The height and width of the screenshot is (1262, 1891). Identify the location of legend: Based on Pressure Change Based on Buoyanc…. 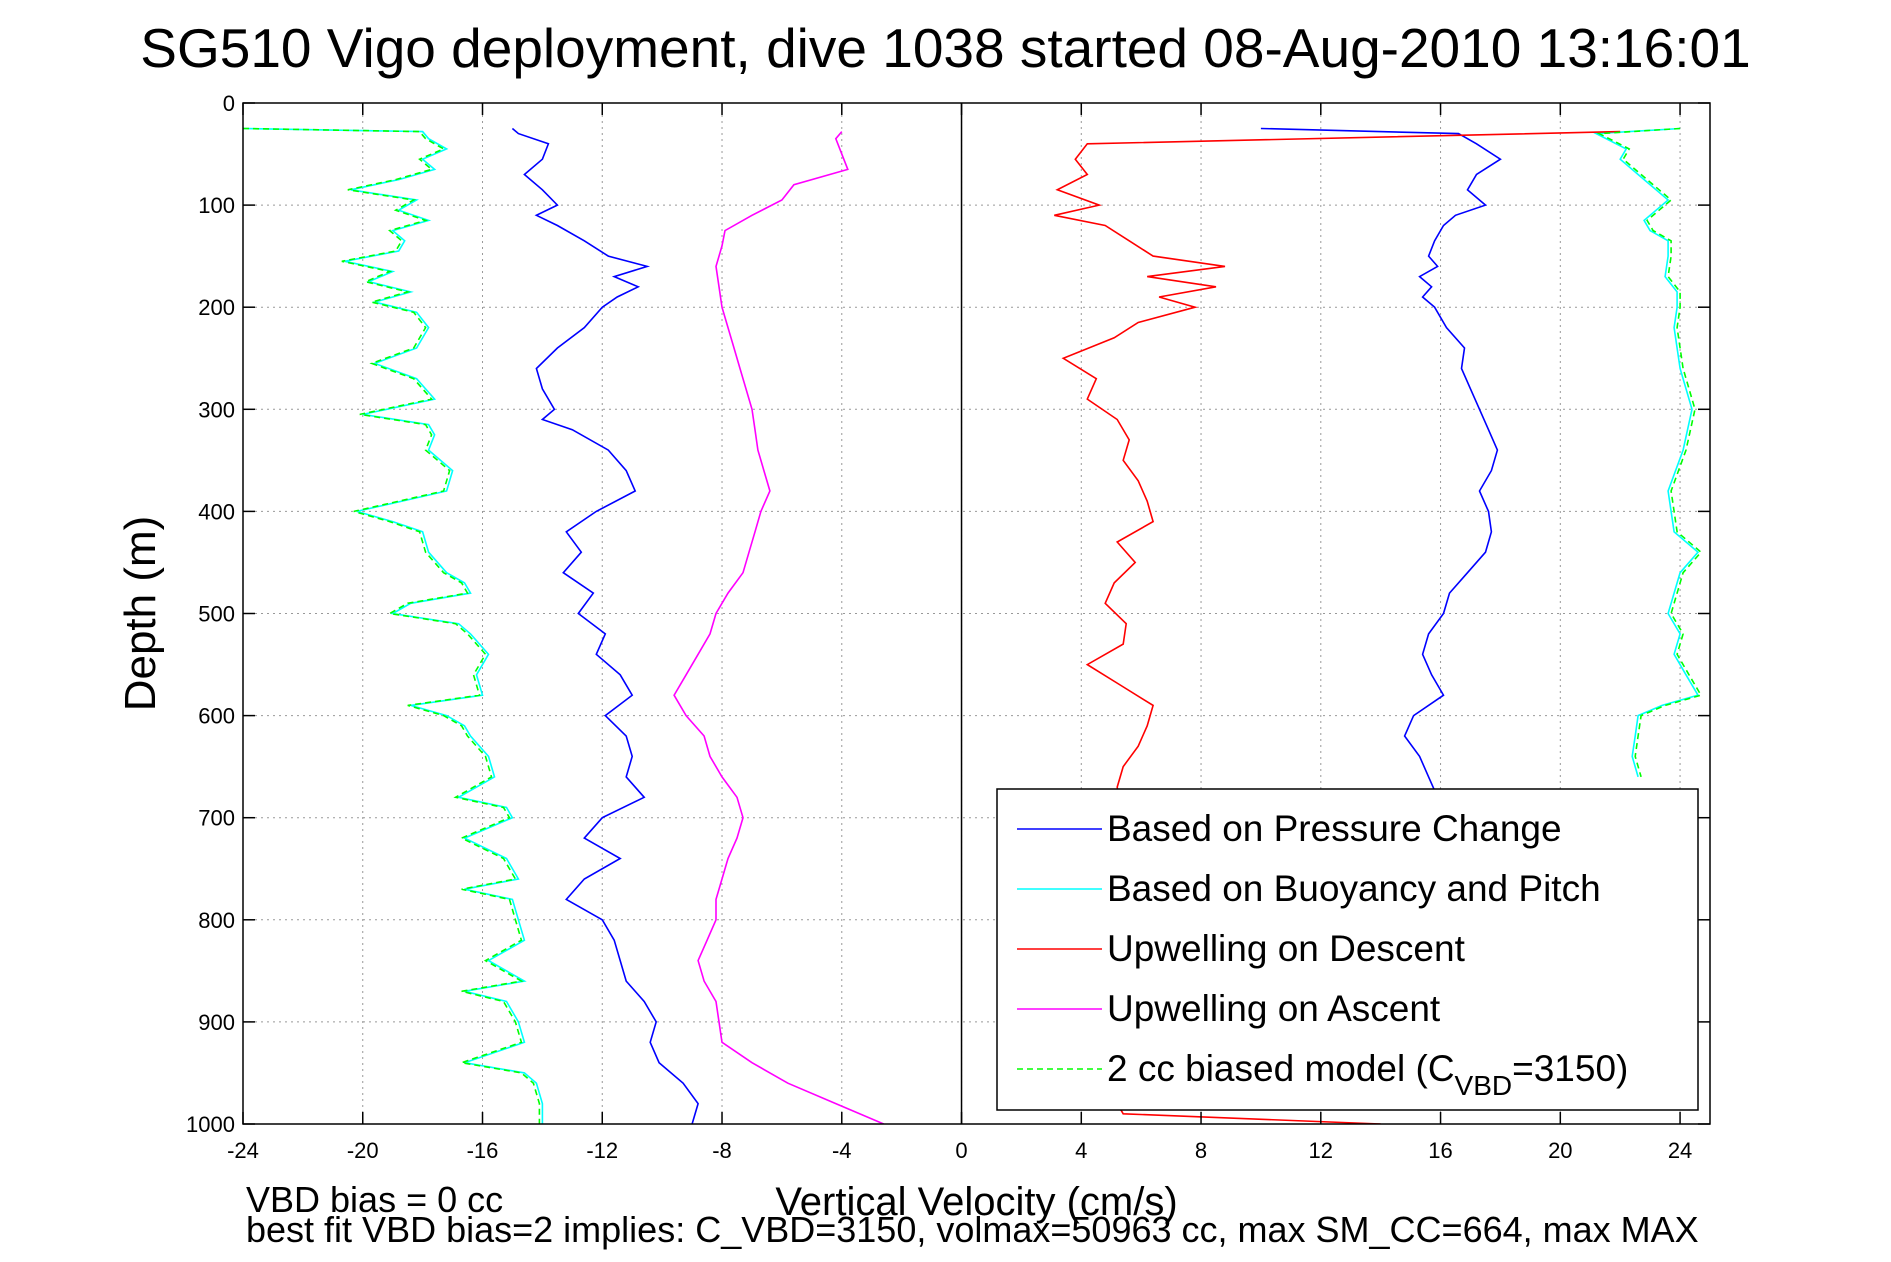
(1347, 949).